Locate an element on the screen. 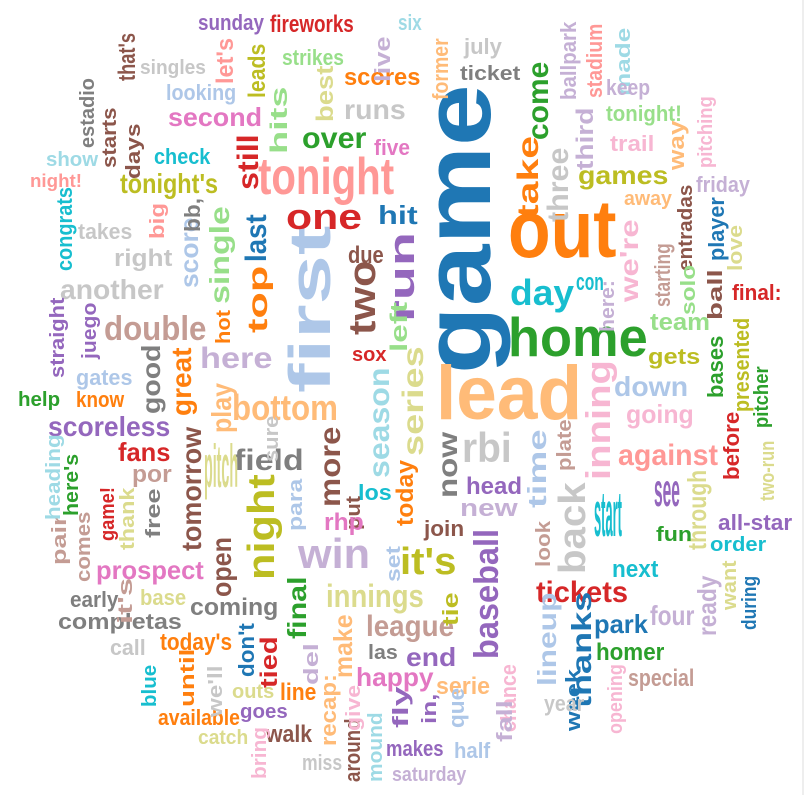  word-come: come is located at coordinates (538, 100).